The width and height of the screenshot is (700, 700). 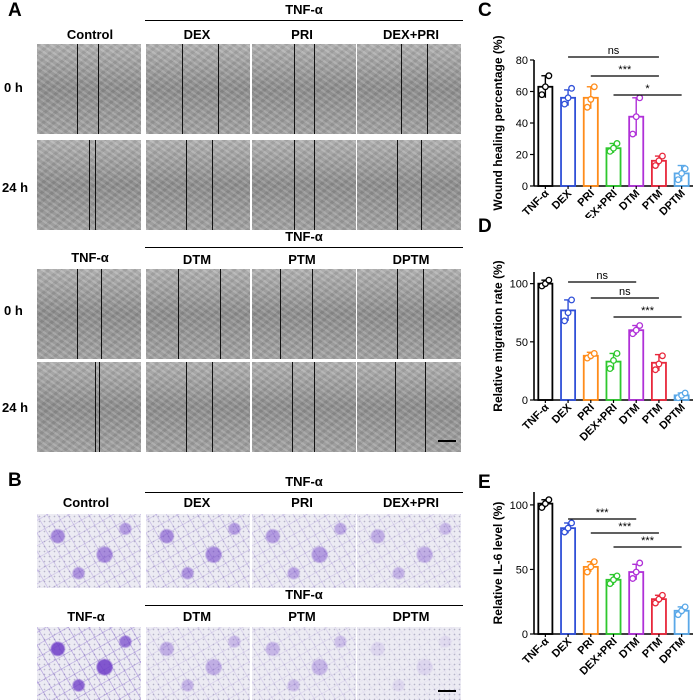 I want to click on panel-label-e: E, so click(x=484, y=482).